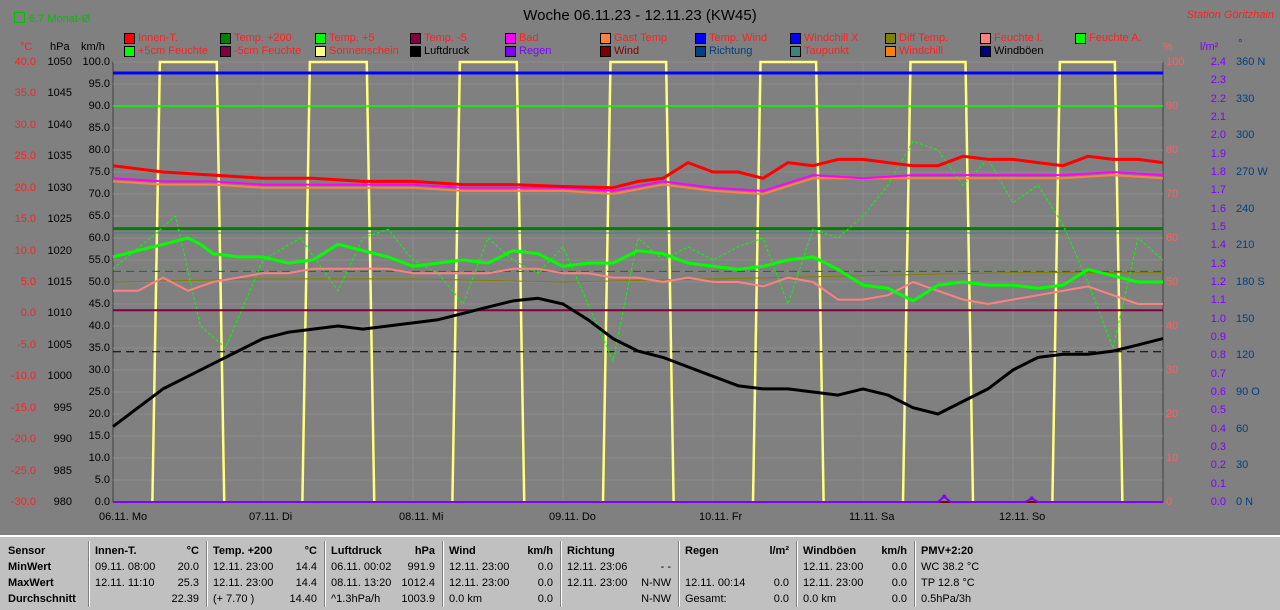 The height and width of the screenshot is (610, 1280). What do you see at coordinates (271, 517) in the screenshot?
I see `day-label: 07.11. Di` at bounding box center [271, 517].